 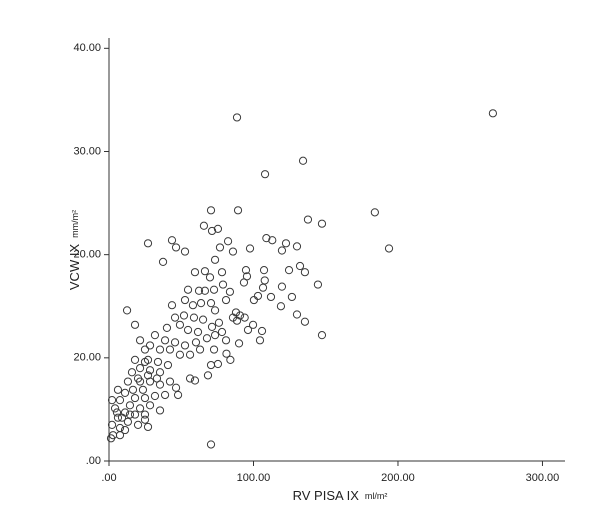 What do you see at coordinates (108, 478) in the screenshot?
I see `x-tick-label: .00` at bounding box center [108, 478].